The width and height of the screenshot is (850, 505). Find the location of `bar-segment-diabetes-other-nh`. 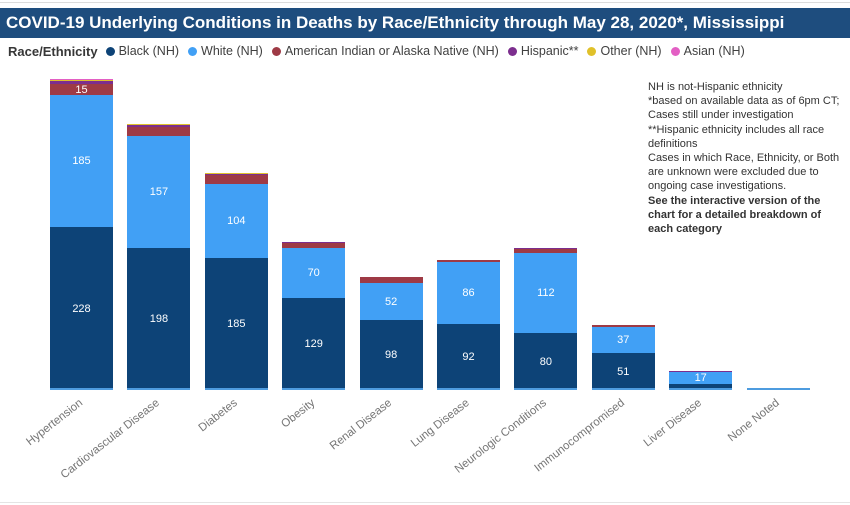

bar-segment-diabetes-other-nh is located at coordinates (236, 173).